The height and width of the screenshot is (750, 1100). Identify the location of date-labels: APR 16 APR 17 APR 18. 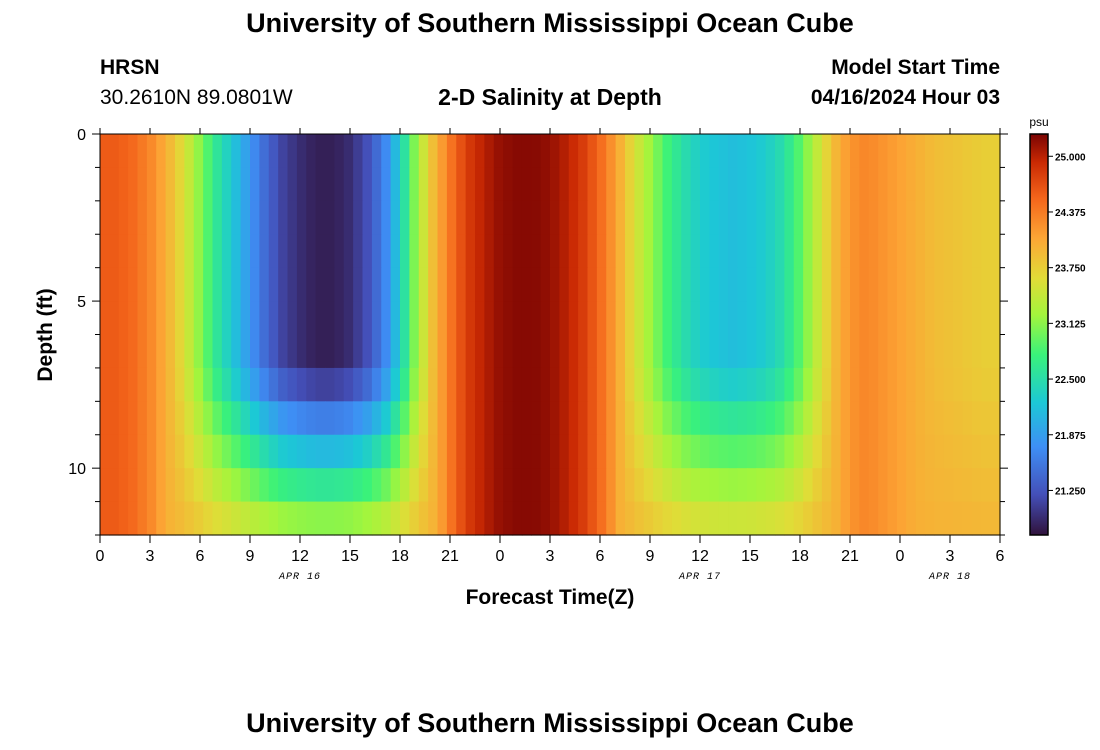
(624, 577).